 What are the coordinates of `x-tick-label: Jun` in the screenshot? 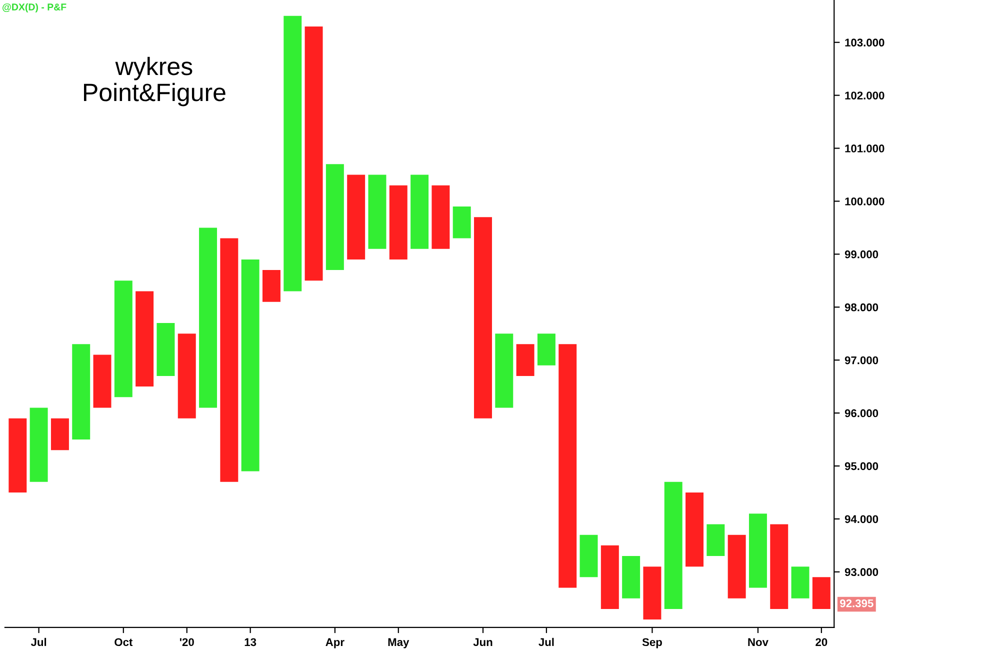 It's located at (482, 642).